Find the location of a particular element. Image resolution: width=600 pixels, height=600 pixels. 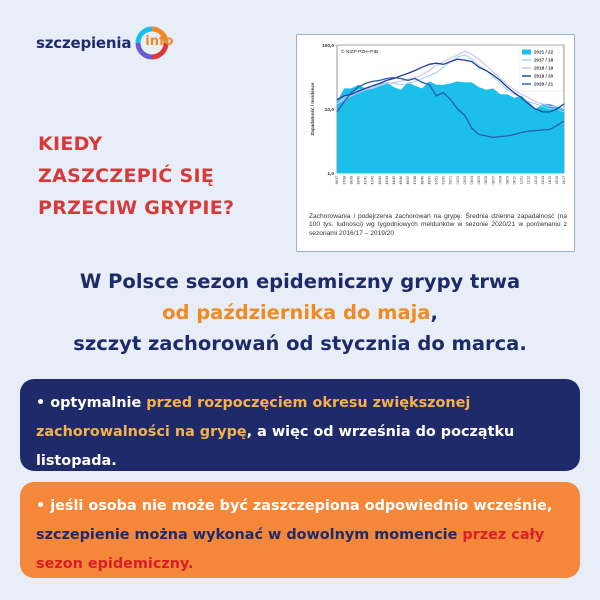

statement-line-1: W Polsce sezon epidemiczny grypy trwa is located at coordinates (300, 281).